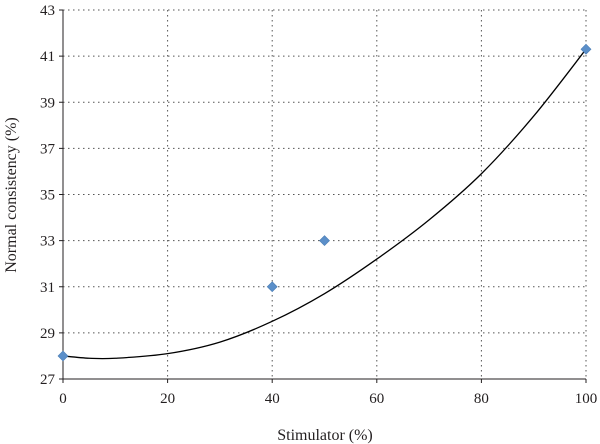 The width and height of the screenshot is (600, 444). Describe the element at coordinates (47, 11) in the screenshot. I see `y-tick-label: 43` at that location.